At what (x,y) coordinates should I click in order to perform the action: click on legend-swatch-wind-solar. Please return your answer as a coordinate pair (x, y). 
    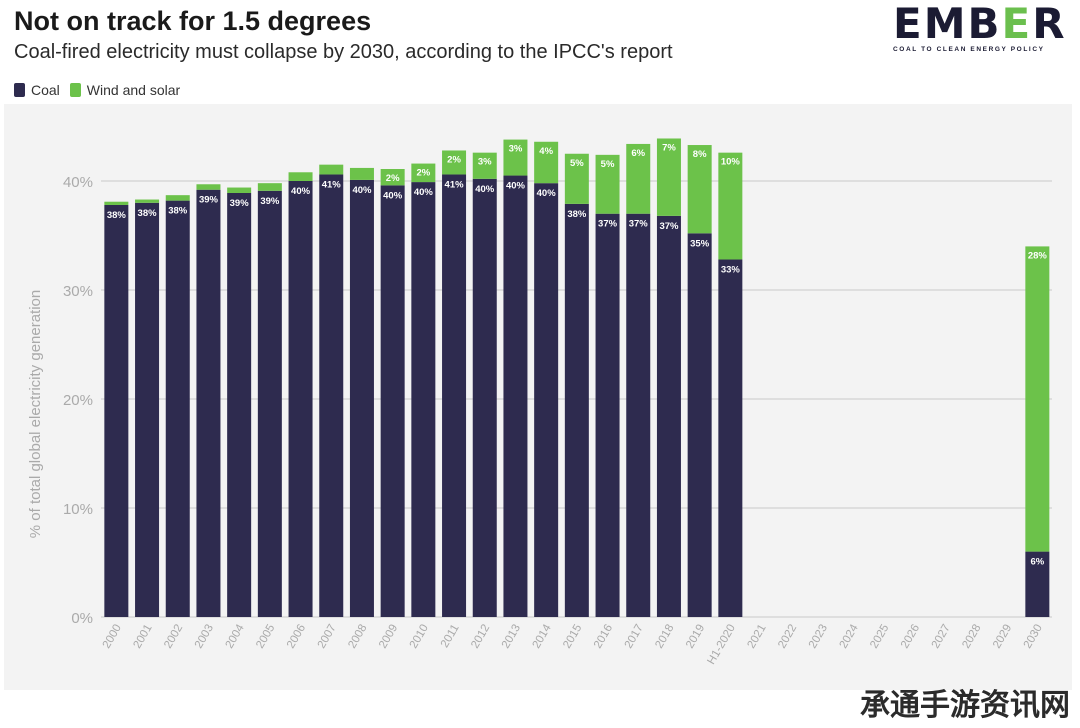
    Looking at the image, I should click on (75, 90).